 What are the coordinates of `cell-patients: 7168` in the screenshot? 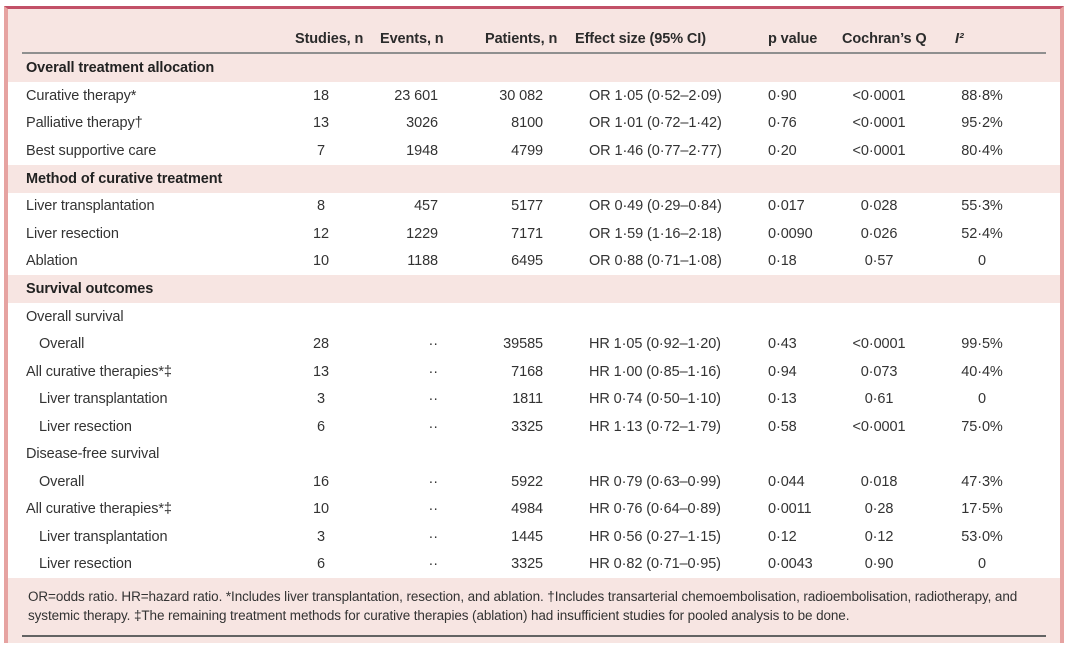 It's located at (527, 371).